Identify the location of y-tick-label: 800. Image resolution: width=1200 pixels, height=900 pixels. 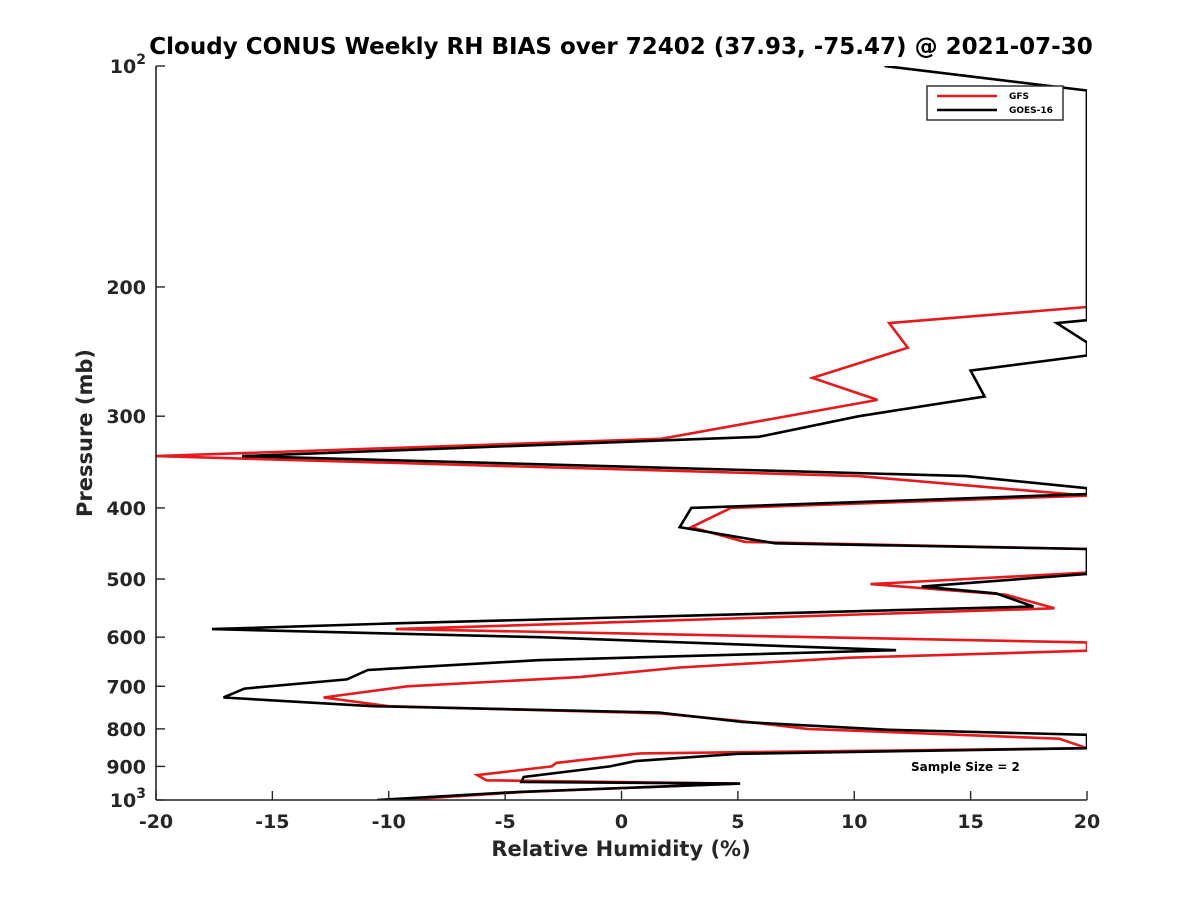
(126, 730).